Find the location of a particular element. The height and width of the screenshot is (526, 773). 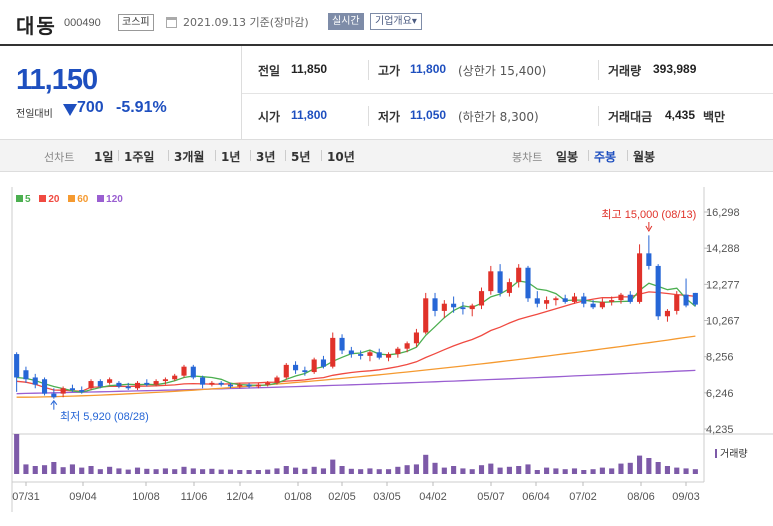

period-toolbar: 선차트 1일 1주일 3개월 1년 3년 5년 10년 봉차트 일봉 주봉 월봉 is located at coordinates (386, 156).